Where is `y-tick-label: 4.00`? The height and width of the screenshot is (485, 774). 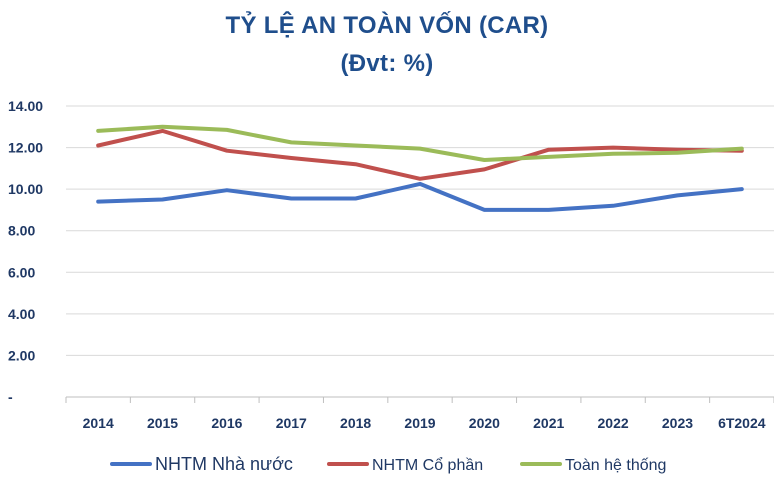 y-tick-label: 4.00 is located at coordinates (21, 314).